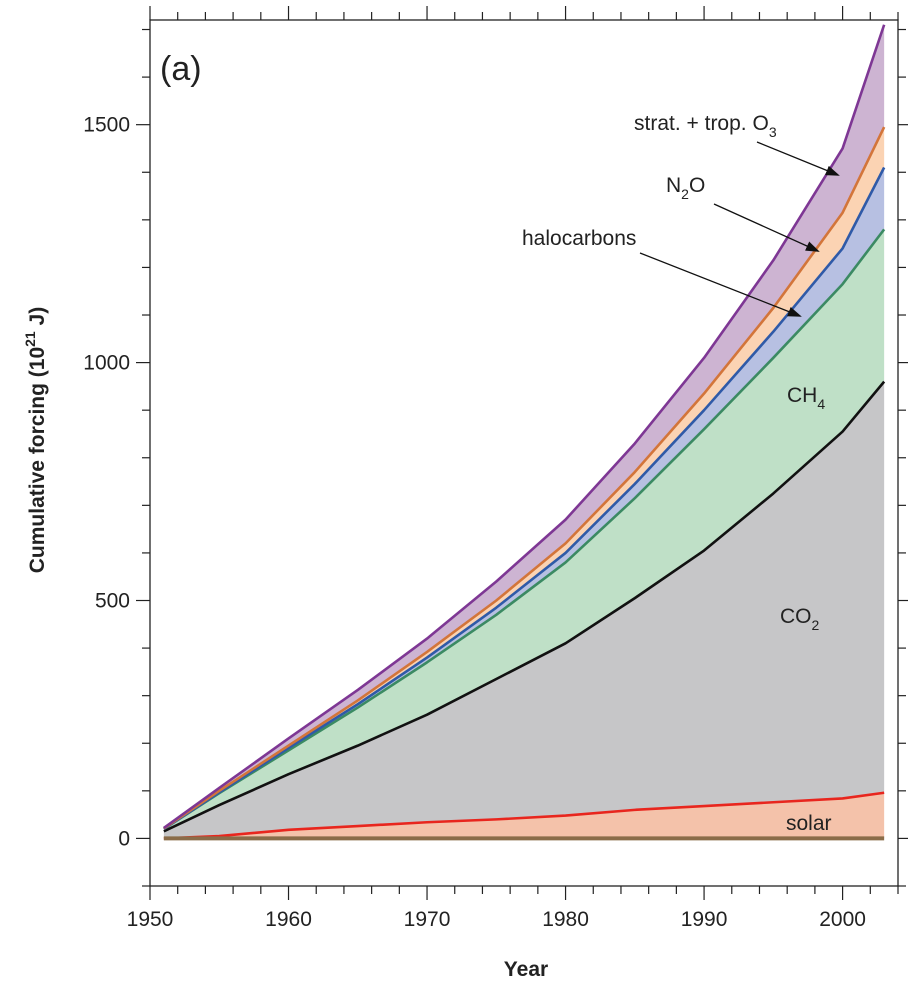 This screenshot has height=981, width=908. What do you see at coordinates (526, 969) in the screenshot?
I see `x-axis-title: Year` at bounding box center [526, 969].